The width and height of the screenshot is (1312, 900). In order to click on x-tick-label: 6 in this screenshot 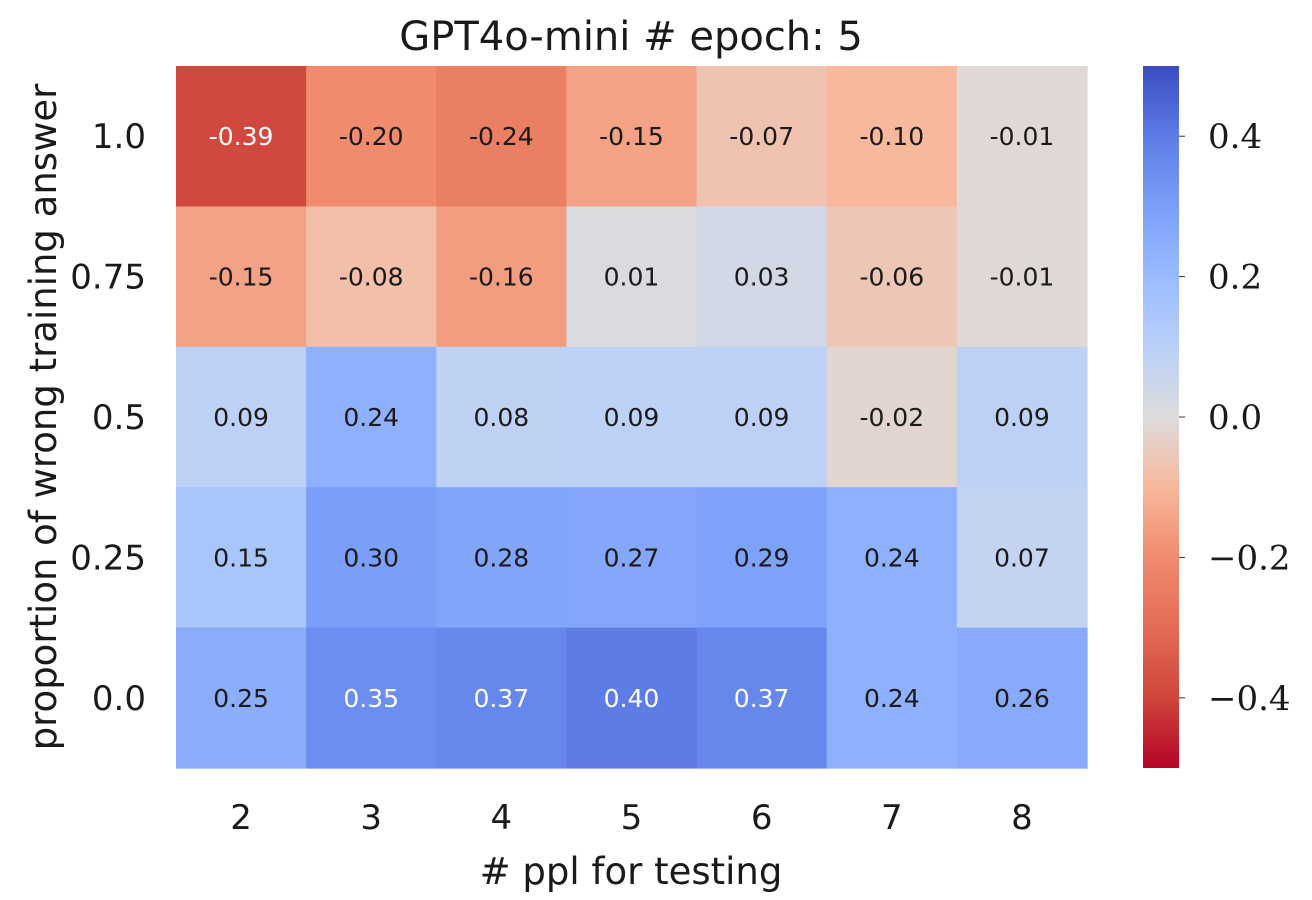, I will do `click(762, 818)`.